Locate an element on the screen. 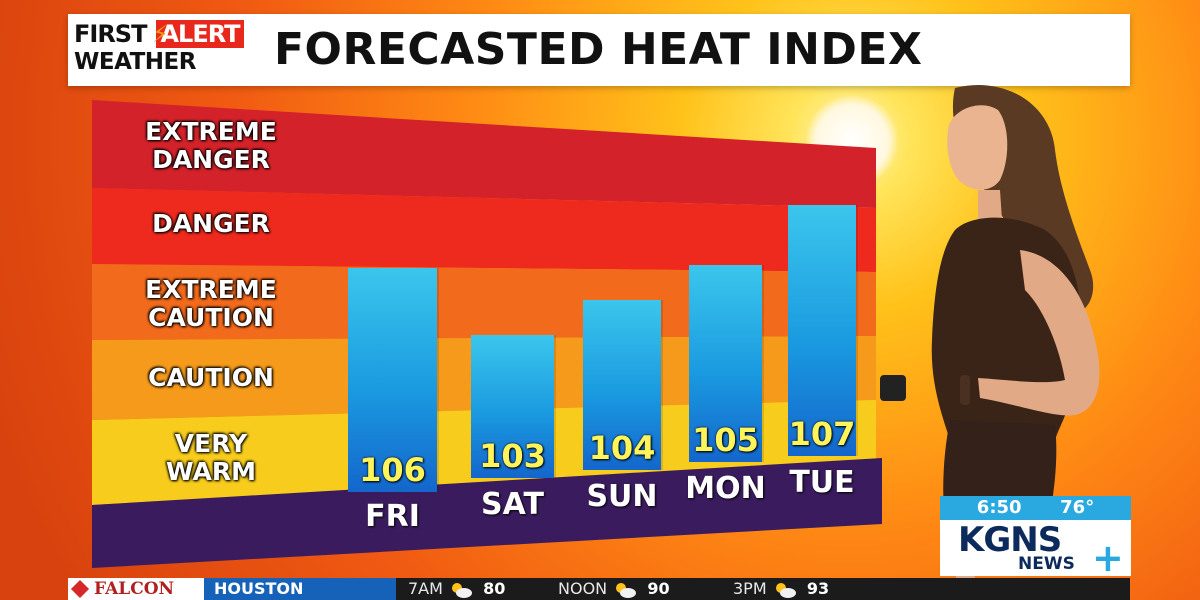 This screenshot has width=1200, height=600. station-sub: NEWS is located at coordinates (1046, 564).